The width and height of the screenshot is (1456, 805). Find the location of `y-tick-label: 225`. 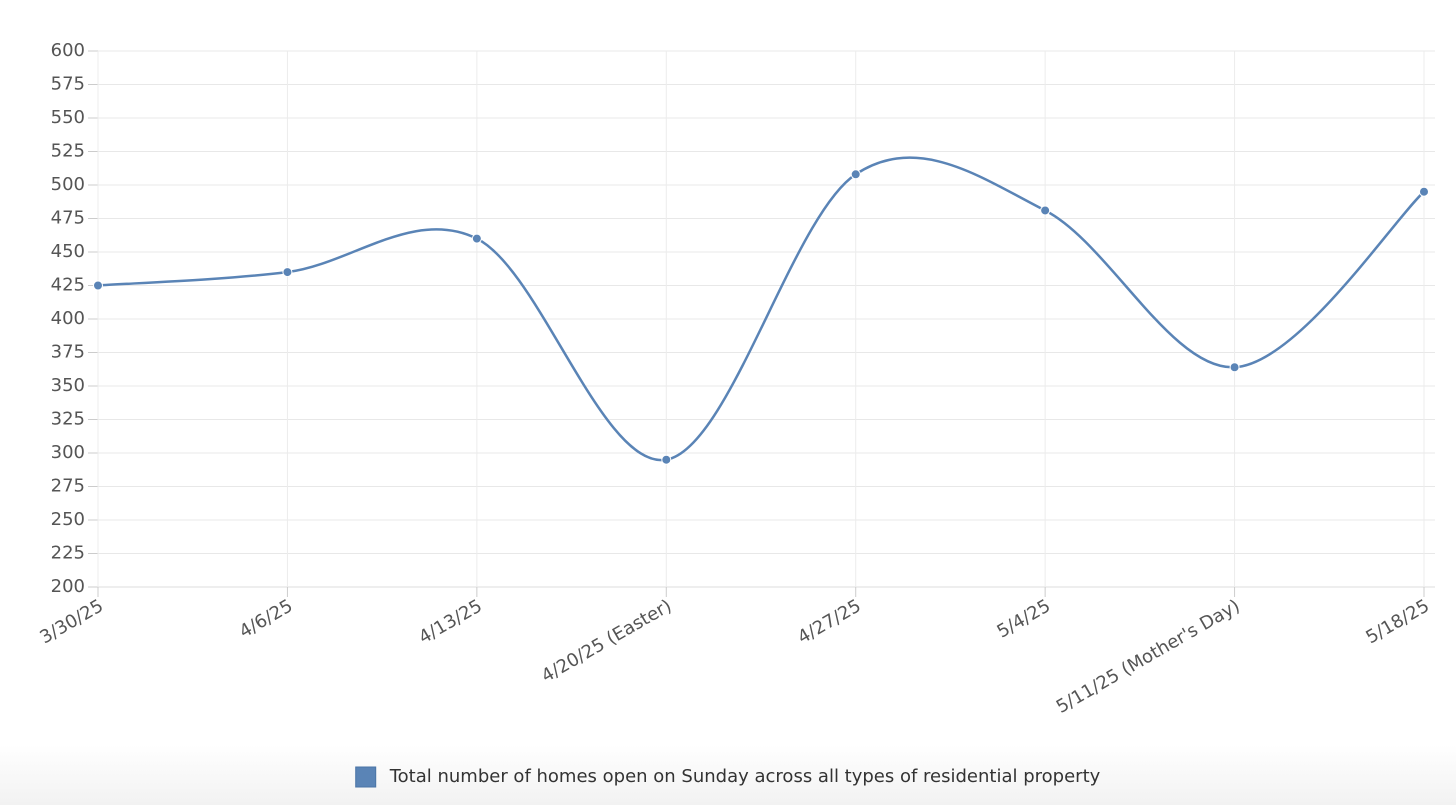

y-tick-label: 225 is located at coordinates (68, 553).